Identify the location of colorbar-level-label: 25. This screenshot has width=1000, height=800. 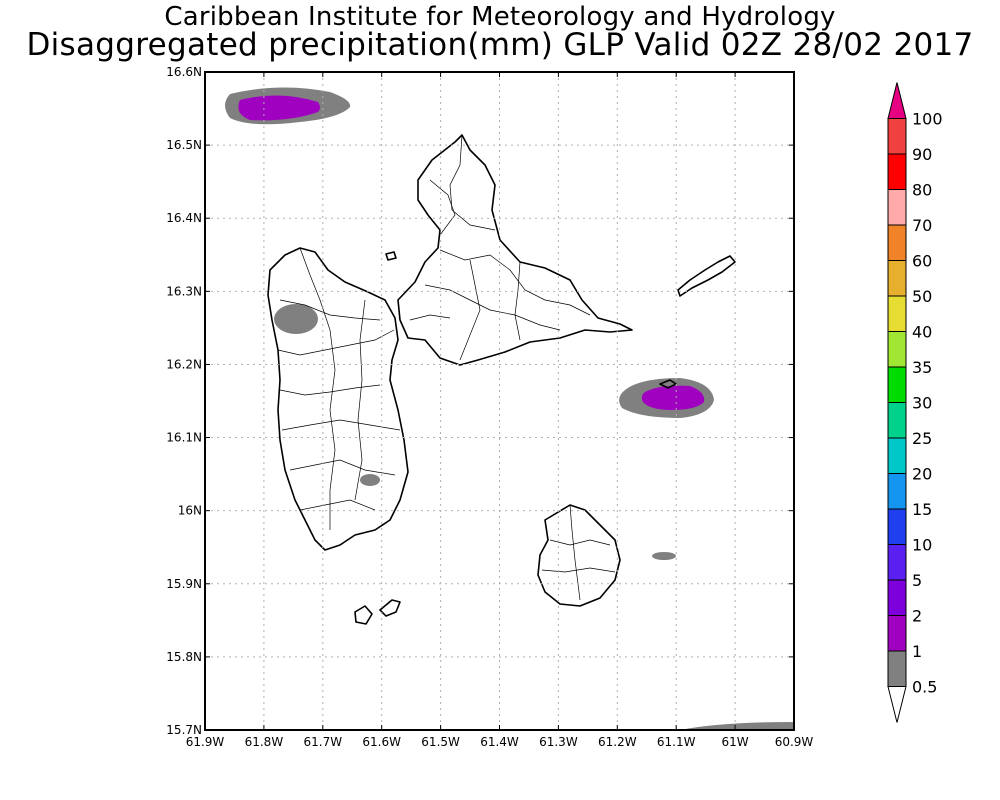
(922, 438).